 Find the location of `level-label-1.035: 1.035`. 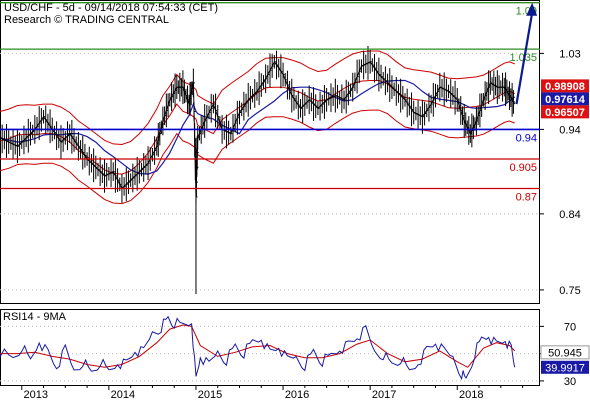

level-label-1.035: 1.035 is located at coordinates (523, 58).